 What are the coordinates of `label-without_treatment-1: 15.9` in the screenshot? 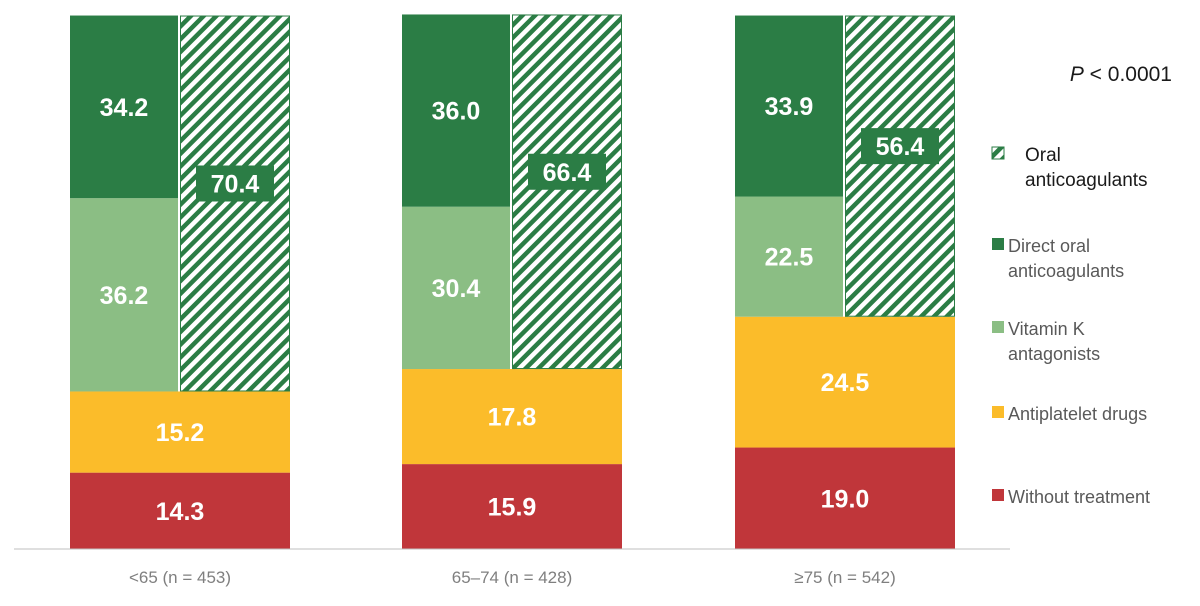 It's located at (512, 508).